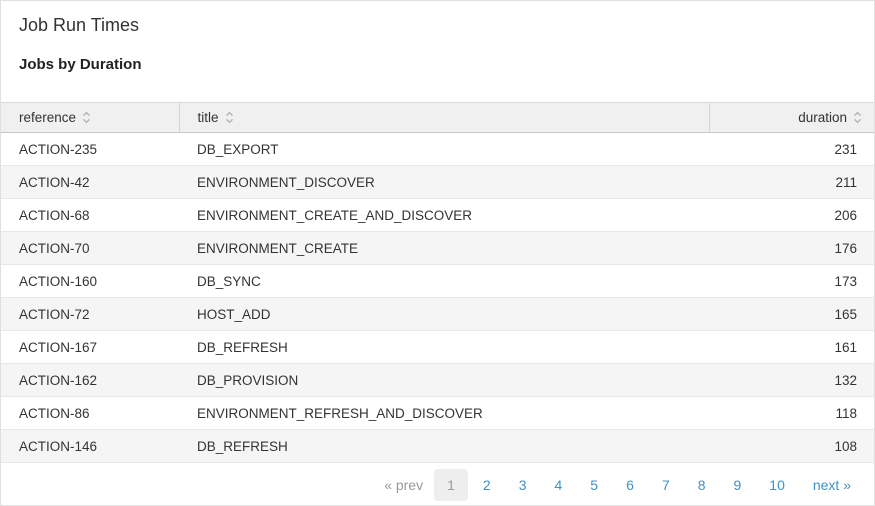  Describe the element at coordinates (558, 485) in the screenshot. I see `pagination-page-4: 4` at that location.